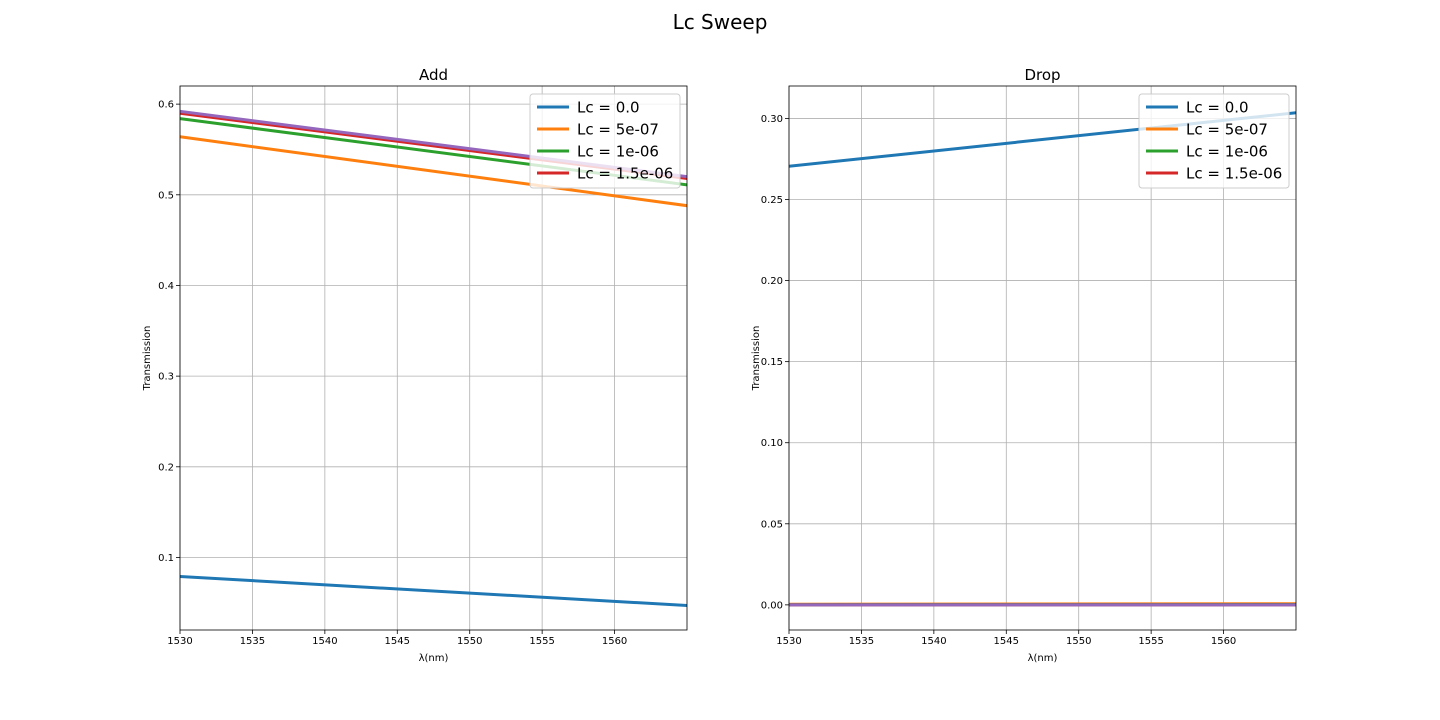 The height and width of the screenshot is (720, 1440). What do you see at coordinates (772, 119) in the screenshot?
I see `drop-y-tick-label: 0.30` at bounding box center [772, 119].